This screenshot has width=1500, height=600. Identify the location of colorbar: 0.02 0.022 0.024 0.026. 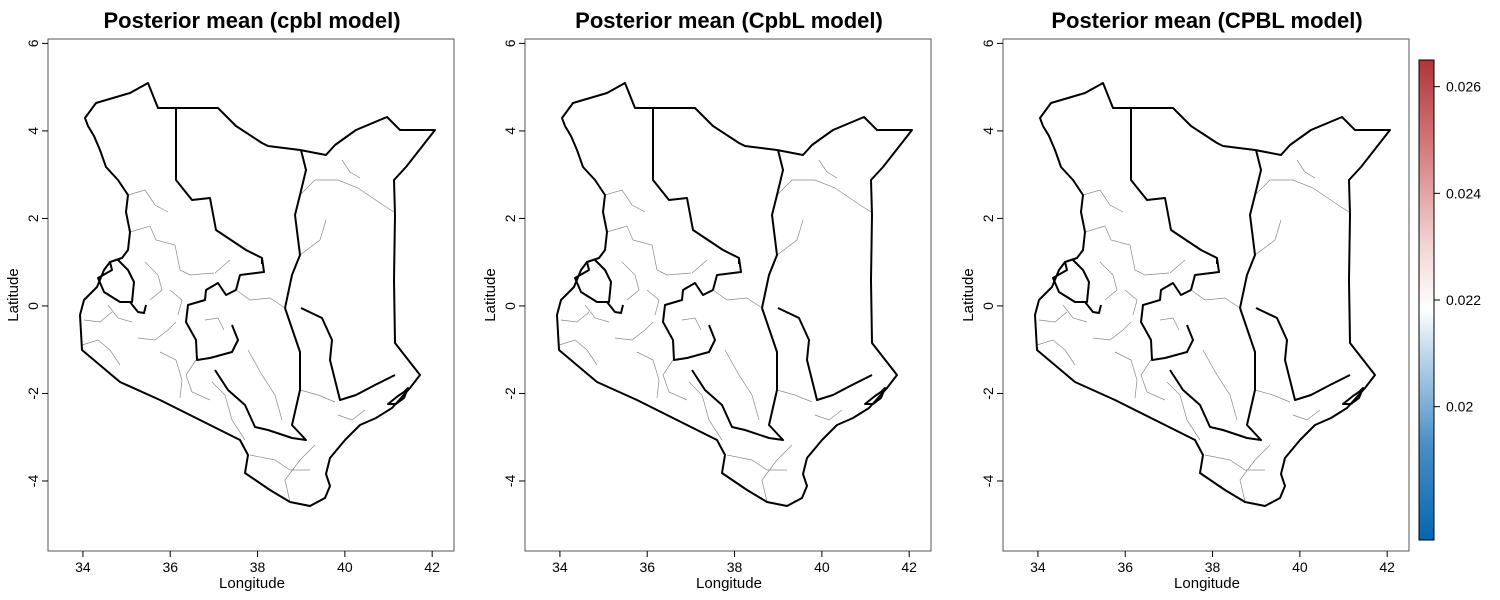
(1449, 300).